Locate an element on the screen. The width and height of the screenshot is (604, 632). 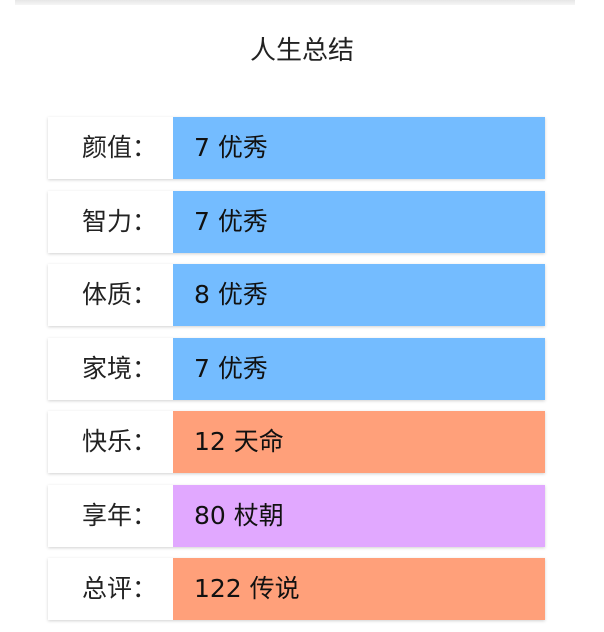
summary-row-family: 家境： 7 优秀 is located at coordinates (296, 368).